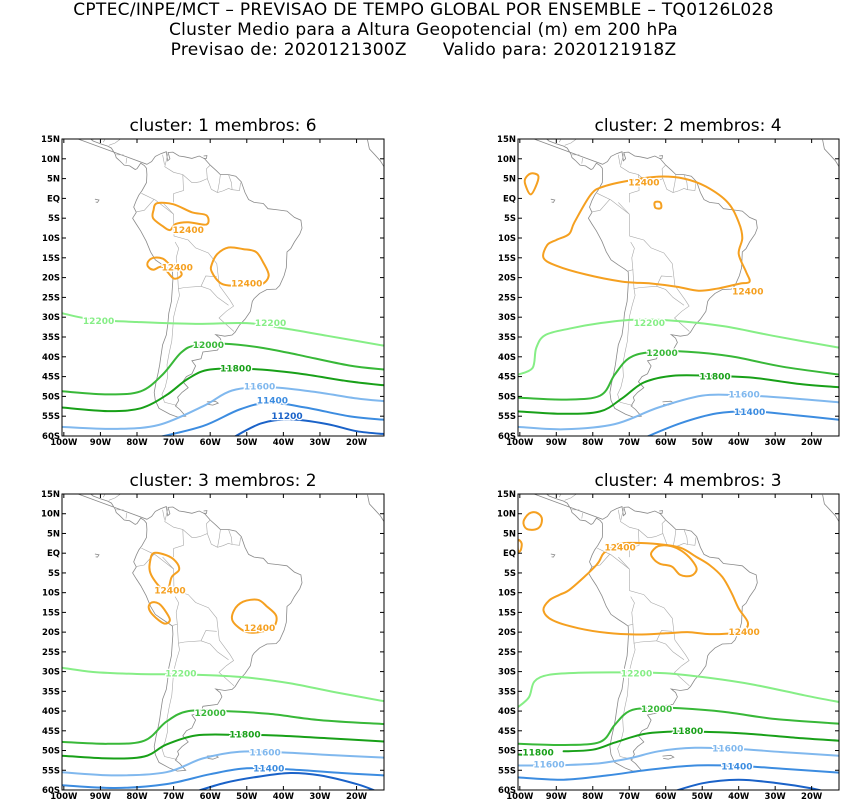  What do you see at coordinates (288, 50) in the screenshot?
I see `forecast-date: Previsao de: 2020121300Z` at bounding box center [288, 50].